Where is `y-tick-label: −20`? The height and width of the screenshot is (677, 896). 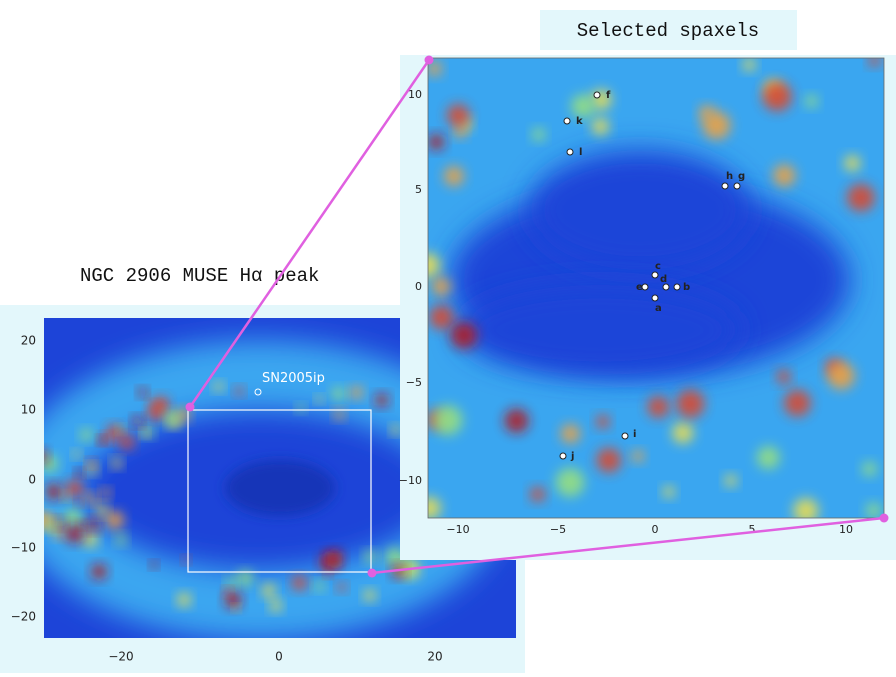
y-tick-label: −20 is located at coordinates (23, 617).